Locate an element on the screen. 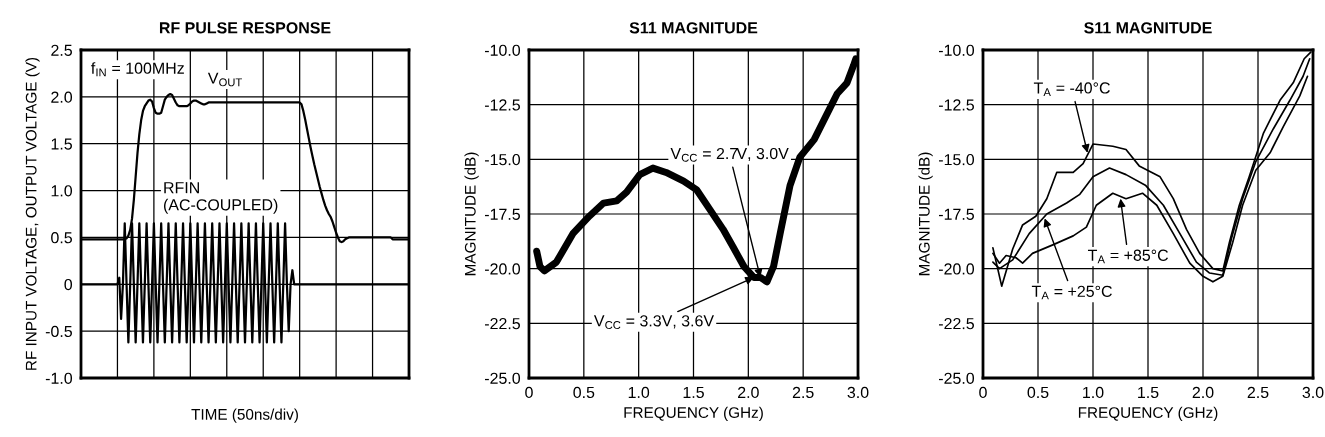  y-tick-label: 2.0 is located at coordinates (62, 97).